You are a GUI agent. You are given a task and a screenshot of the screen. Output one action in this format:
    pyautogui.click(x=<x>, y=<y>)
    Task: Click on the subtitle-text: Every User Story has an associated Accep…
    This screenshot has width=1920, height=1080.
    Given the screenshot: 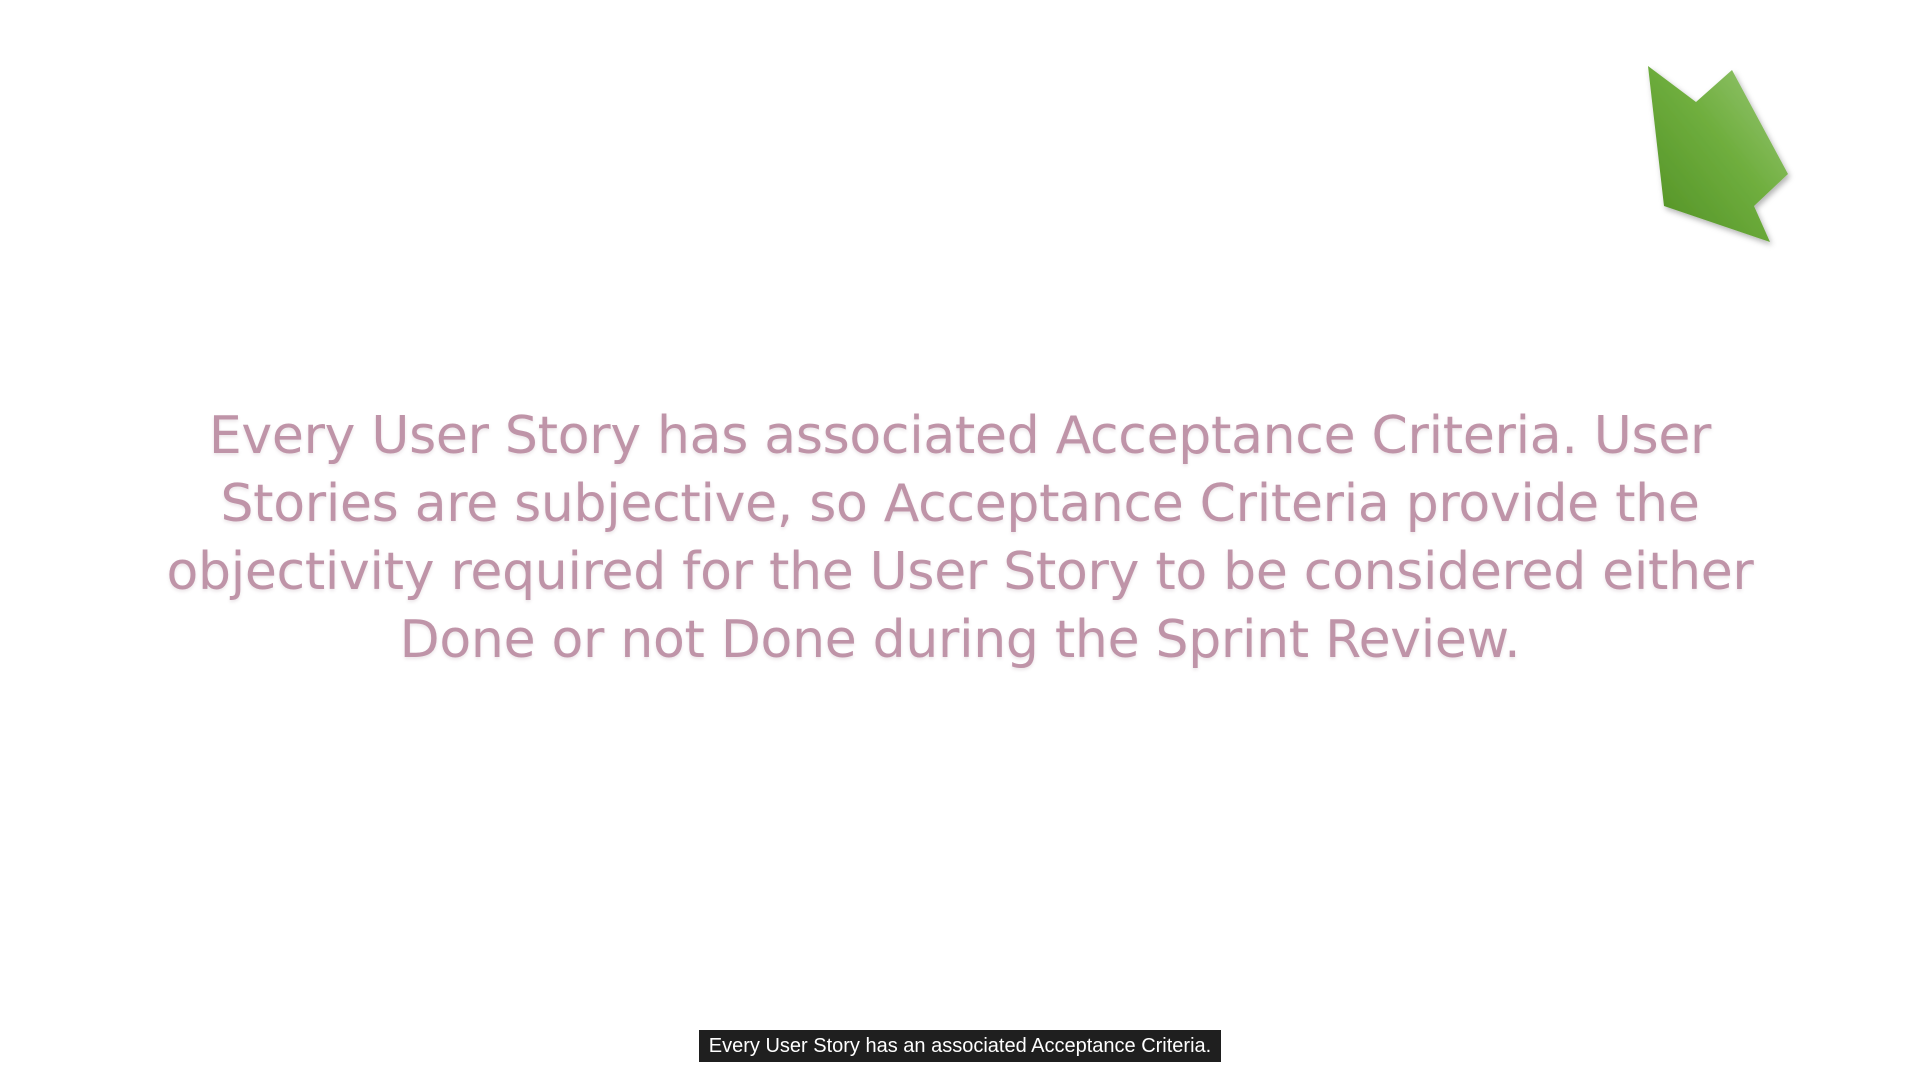 What is the action you would take?
    pyautogui.click(x=960, y=1046)
    